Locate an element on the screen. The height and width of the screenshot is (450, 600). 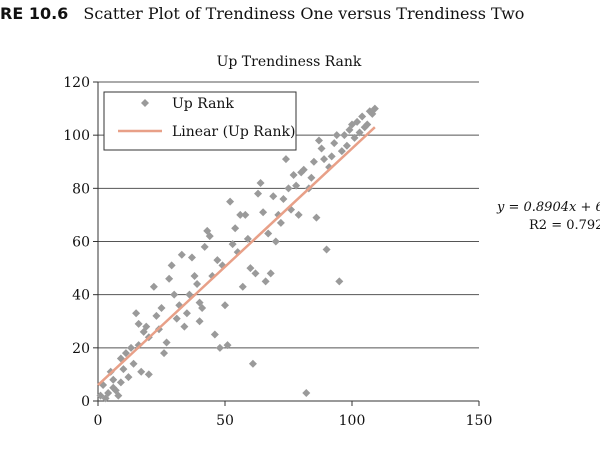
r-squared-value: R2 = 0.792 is located at coordinates (564, 225).